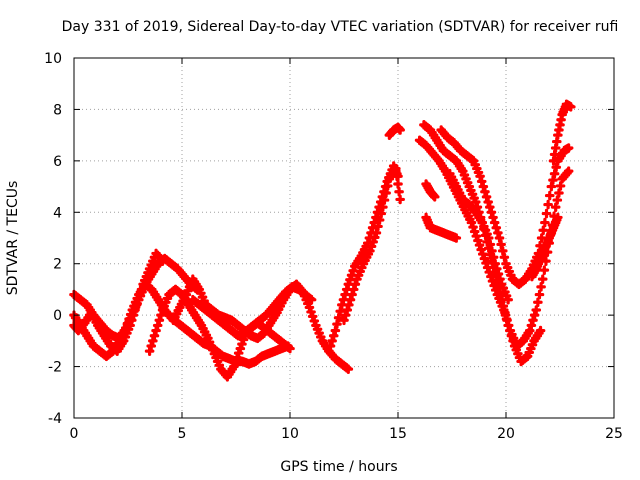 This screenshot has width=640, height=480. I want to click on y-tick-label: 6, so click(57, 162).